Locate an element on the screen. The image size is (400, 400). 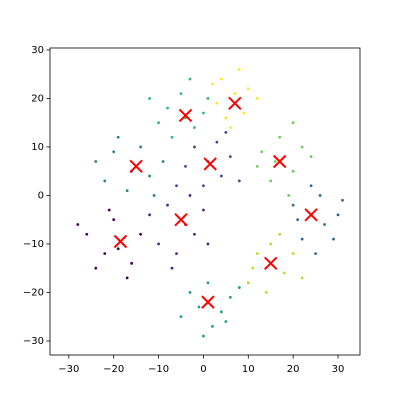
x-tick-label: 0 is located at coordinates (203, 369).